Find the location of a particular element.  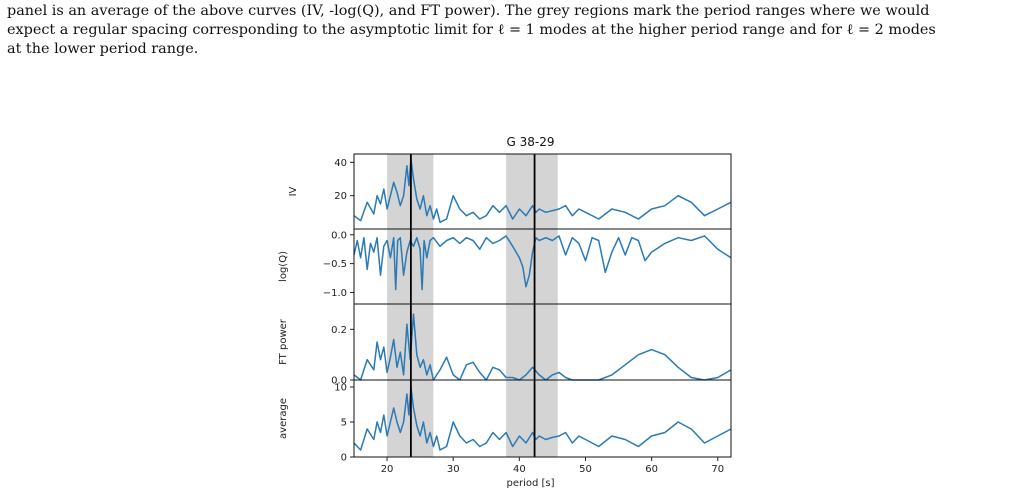

ytick-label: 20 is located at coordinates (340, 196).